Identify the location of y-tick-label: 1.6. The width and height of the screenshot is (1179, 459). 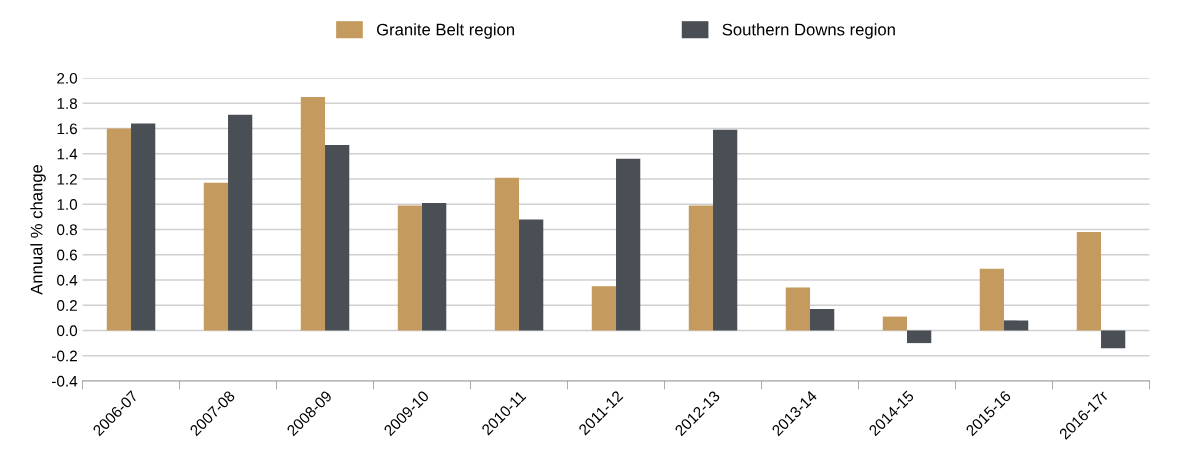
(67, 129).